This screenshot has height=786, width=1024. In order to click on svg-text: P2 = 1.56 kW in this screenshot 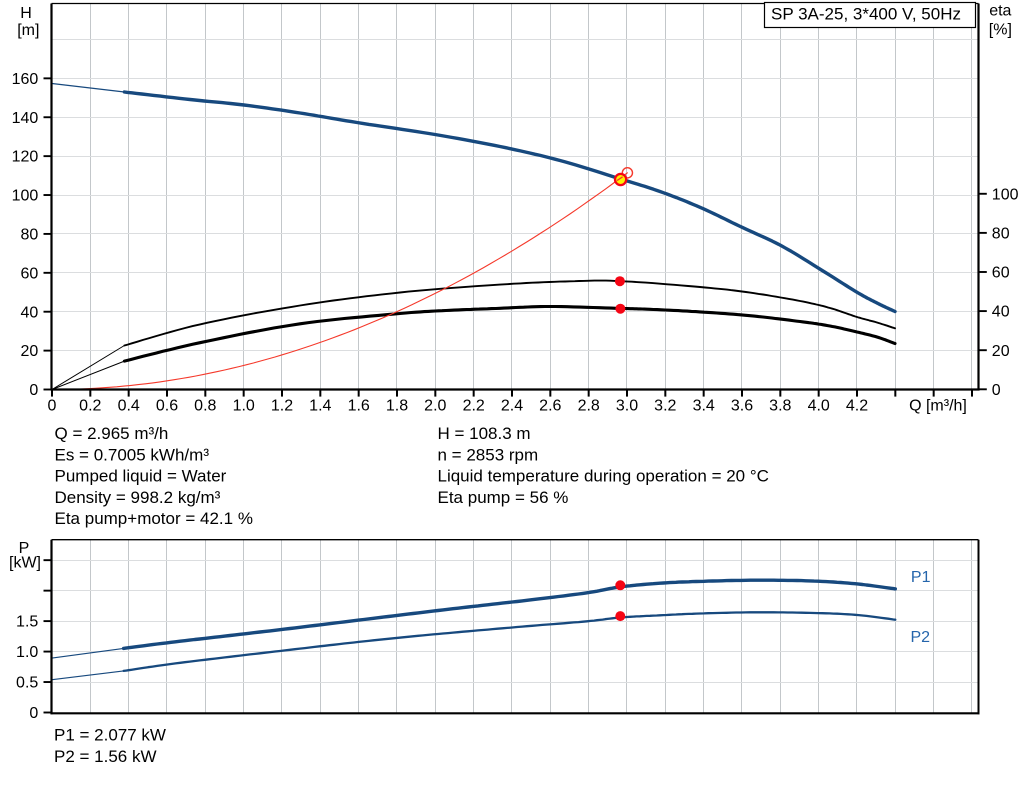, I will do `click(105, 756)`.